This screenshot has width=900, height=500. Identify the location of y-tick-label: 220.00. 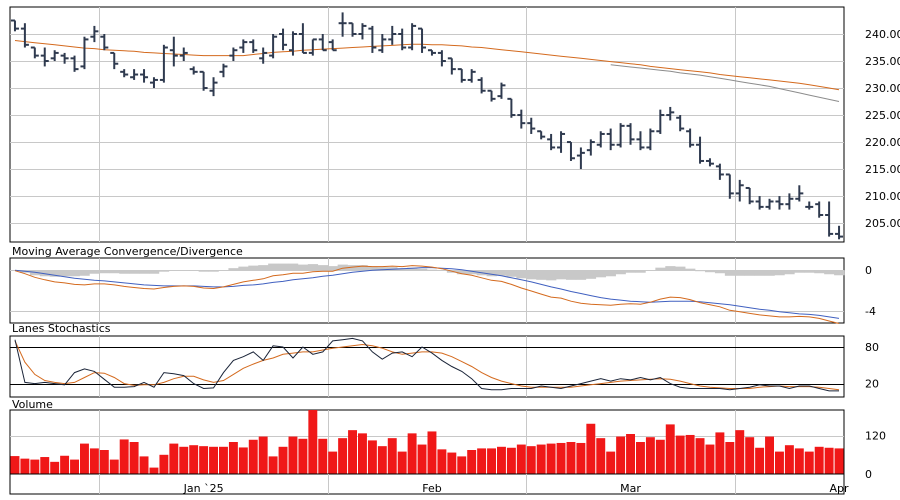
(882, 142).